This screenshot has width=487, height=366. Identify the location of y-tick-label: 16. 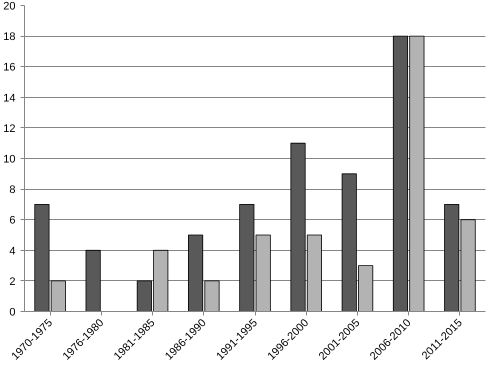
(9, 68).